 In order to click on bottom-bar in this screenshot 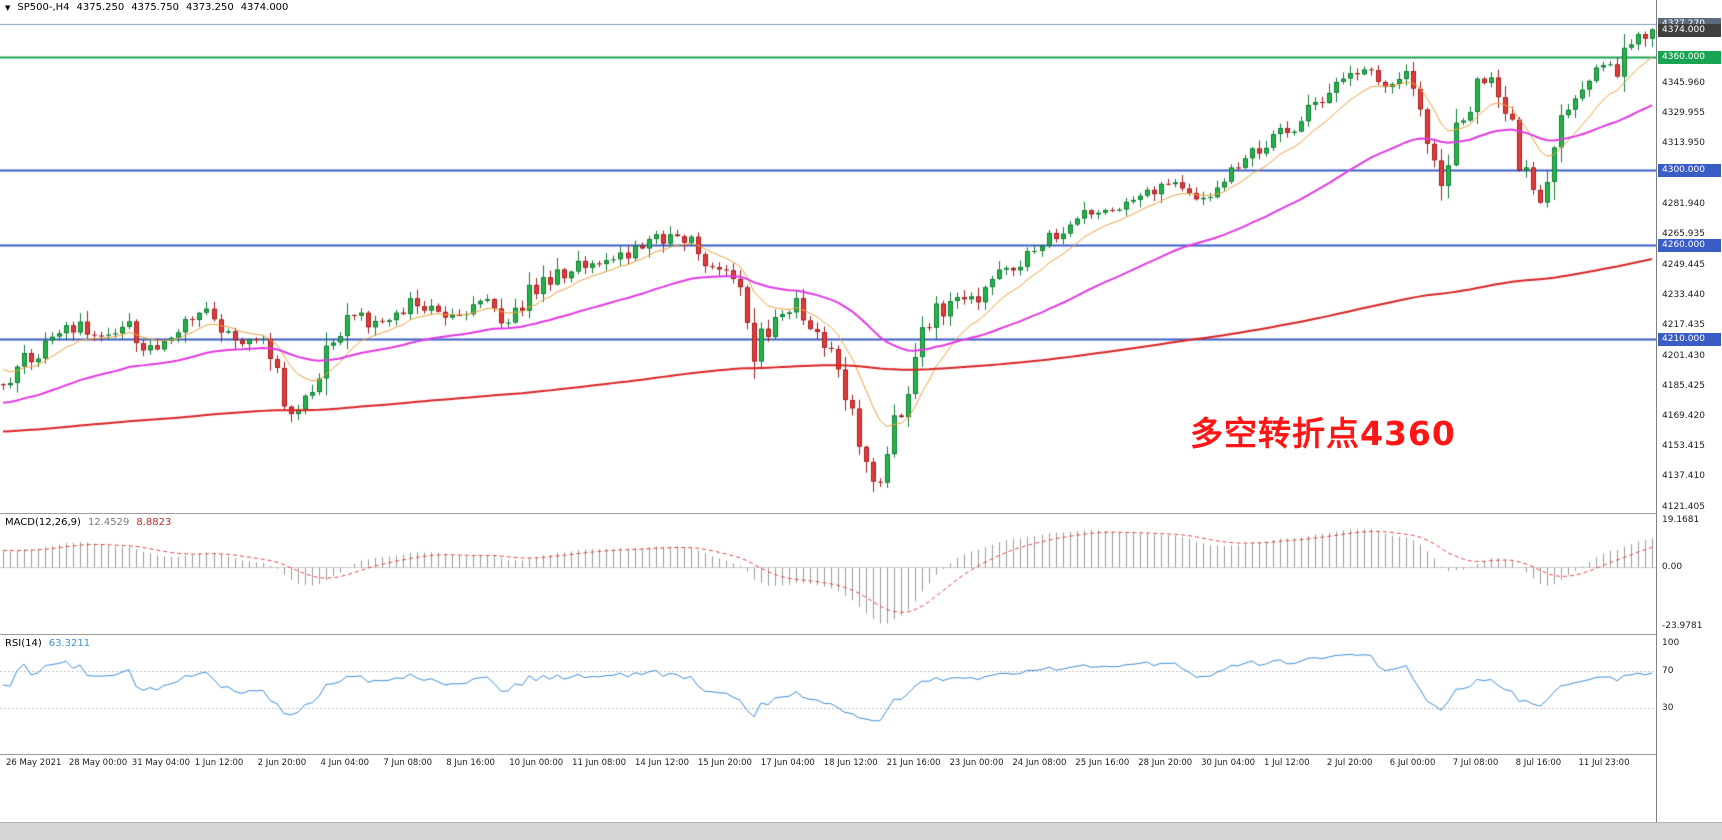, I will do `click(861, 831)`.